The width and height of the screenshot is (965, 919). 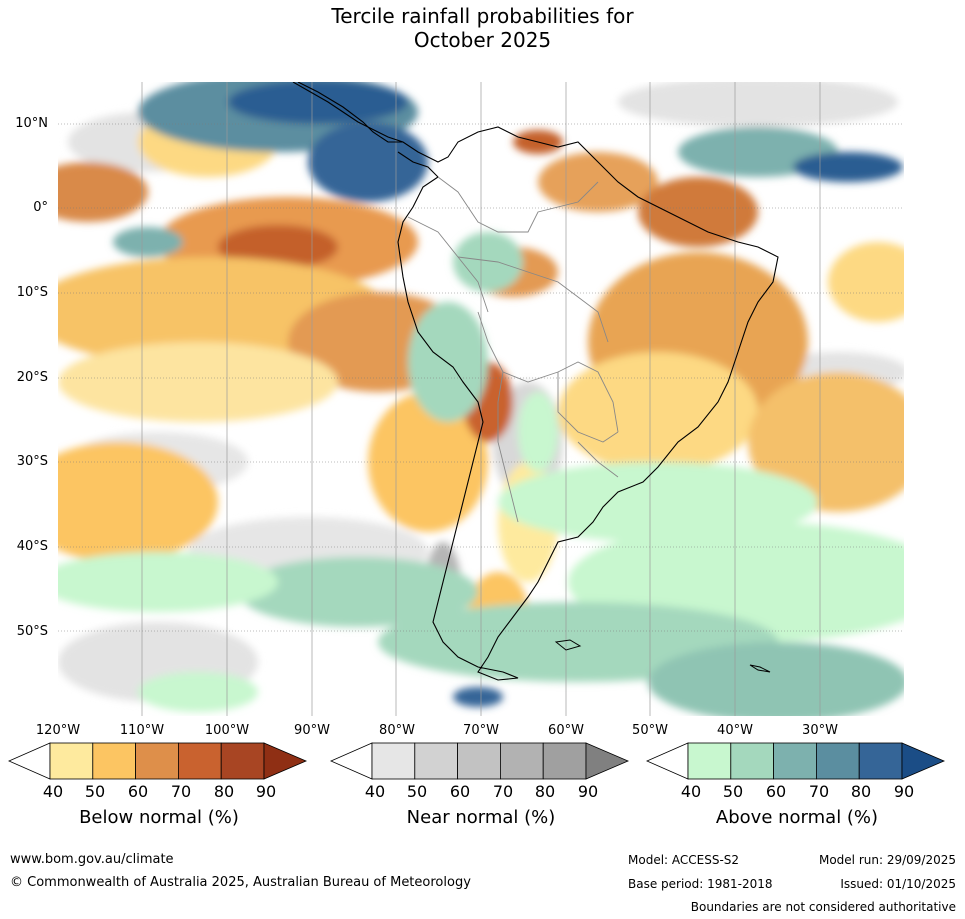 What do you see at coordinates (898, 884) in the screenshot?
I see `footer-issued: Issued: 01/10/2025` at bounding box center [898, 884].